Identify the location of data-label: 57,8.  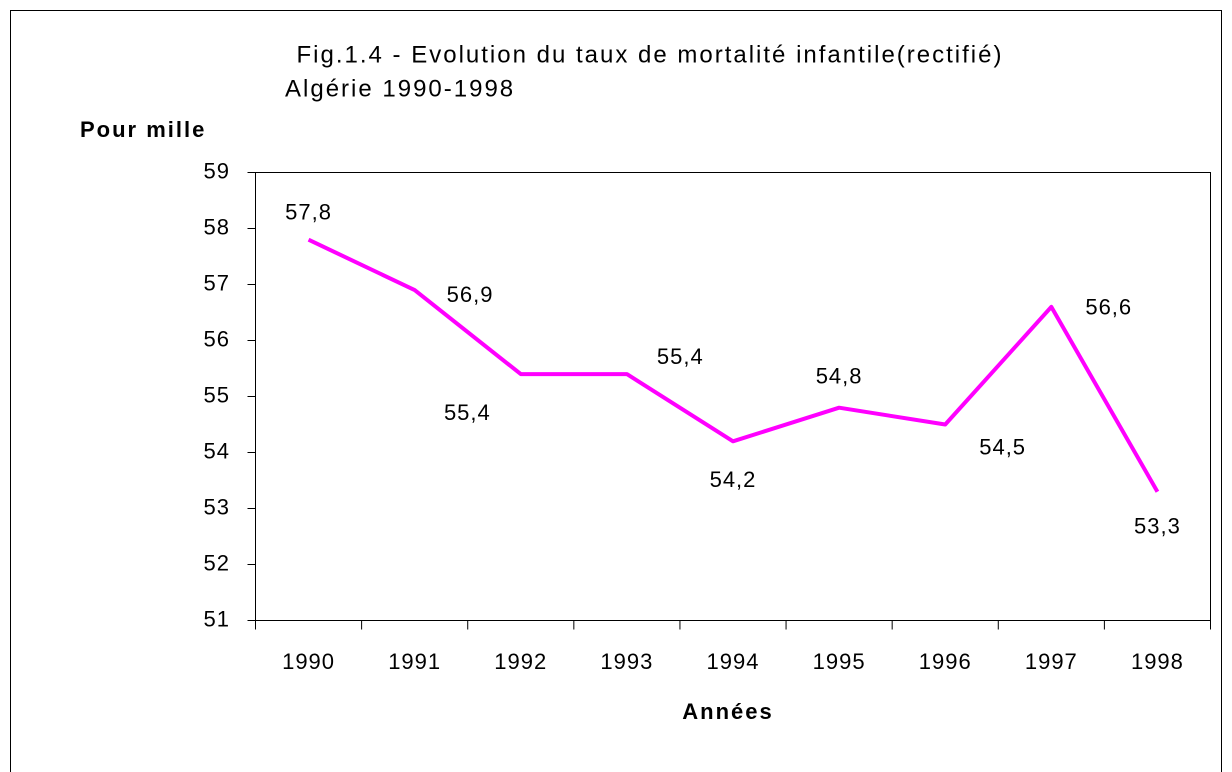
(308, 212).